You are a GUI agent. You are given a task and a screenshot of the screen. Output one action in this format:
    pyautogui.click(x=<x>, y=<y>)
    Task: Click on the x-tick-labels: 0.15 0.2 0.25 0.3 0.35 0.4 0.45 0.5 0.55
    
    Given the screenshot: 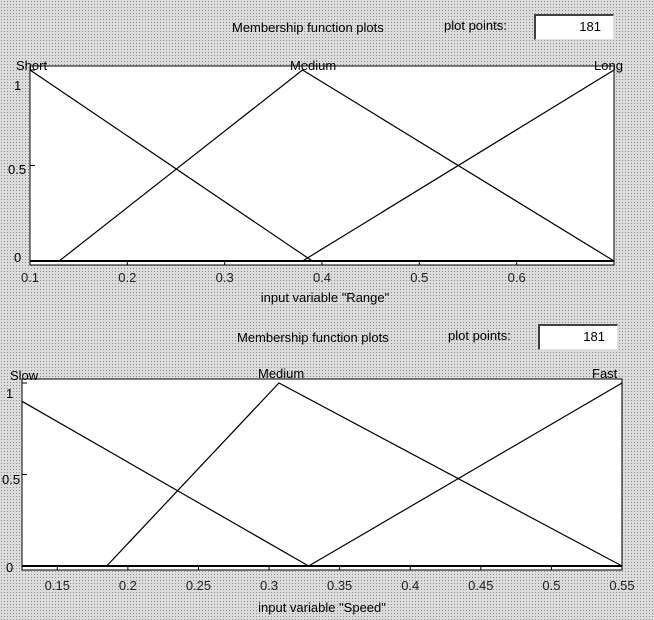 What is the action you would take?
    pyautogui.click(x=328, y=586)
    